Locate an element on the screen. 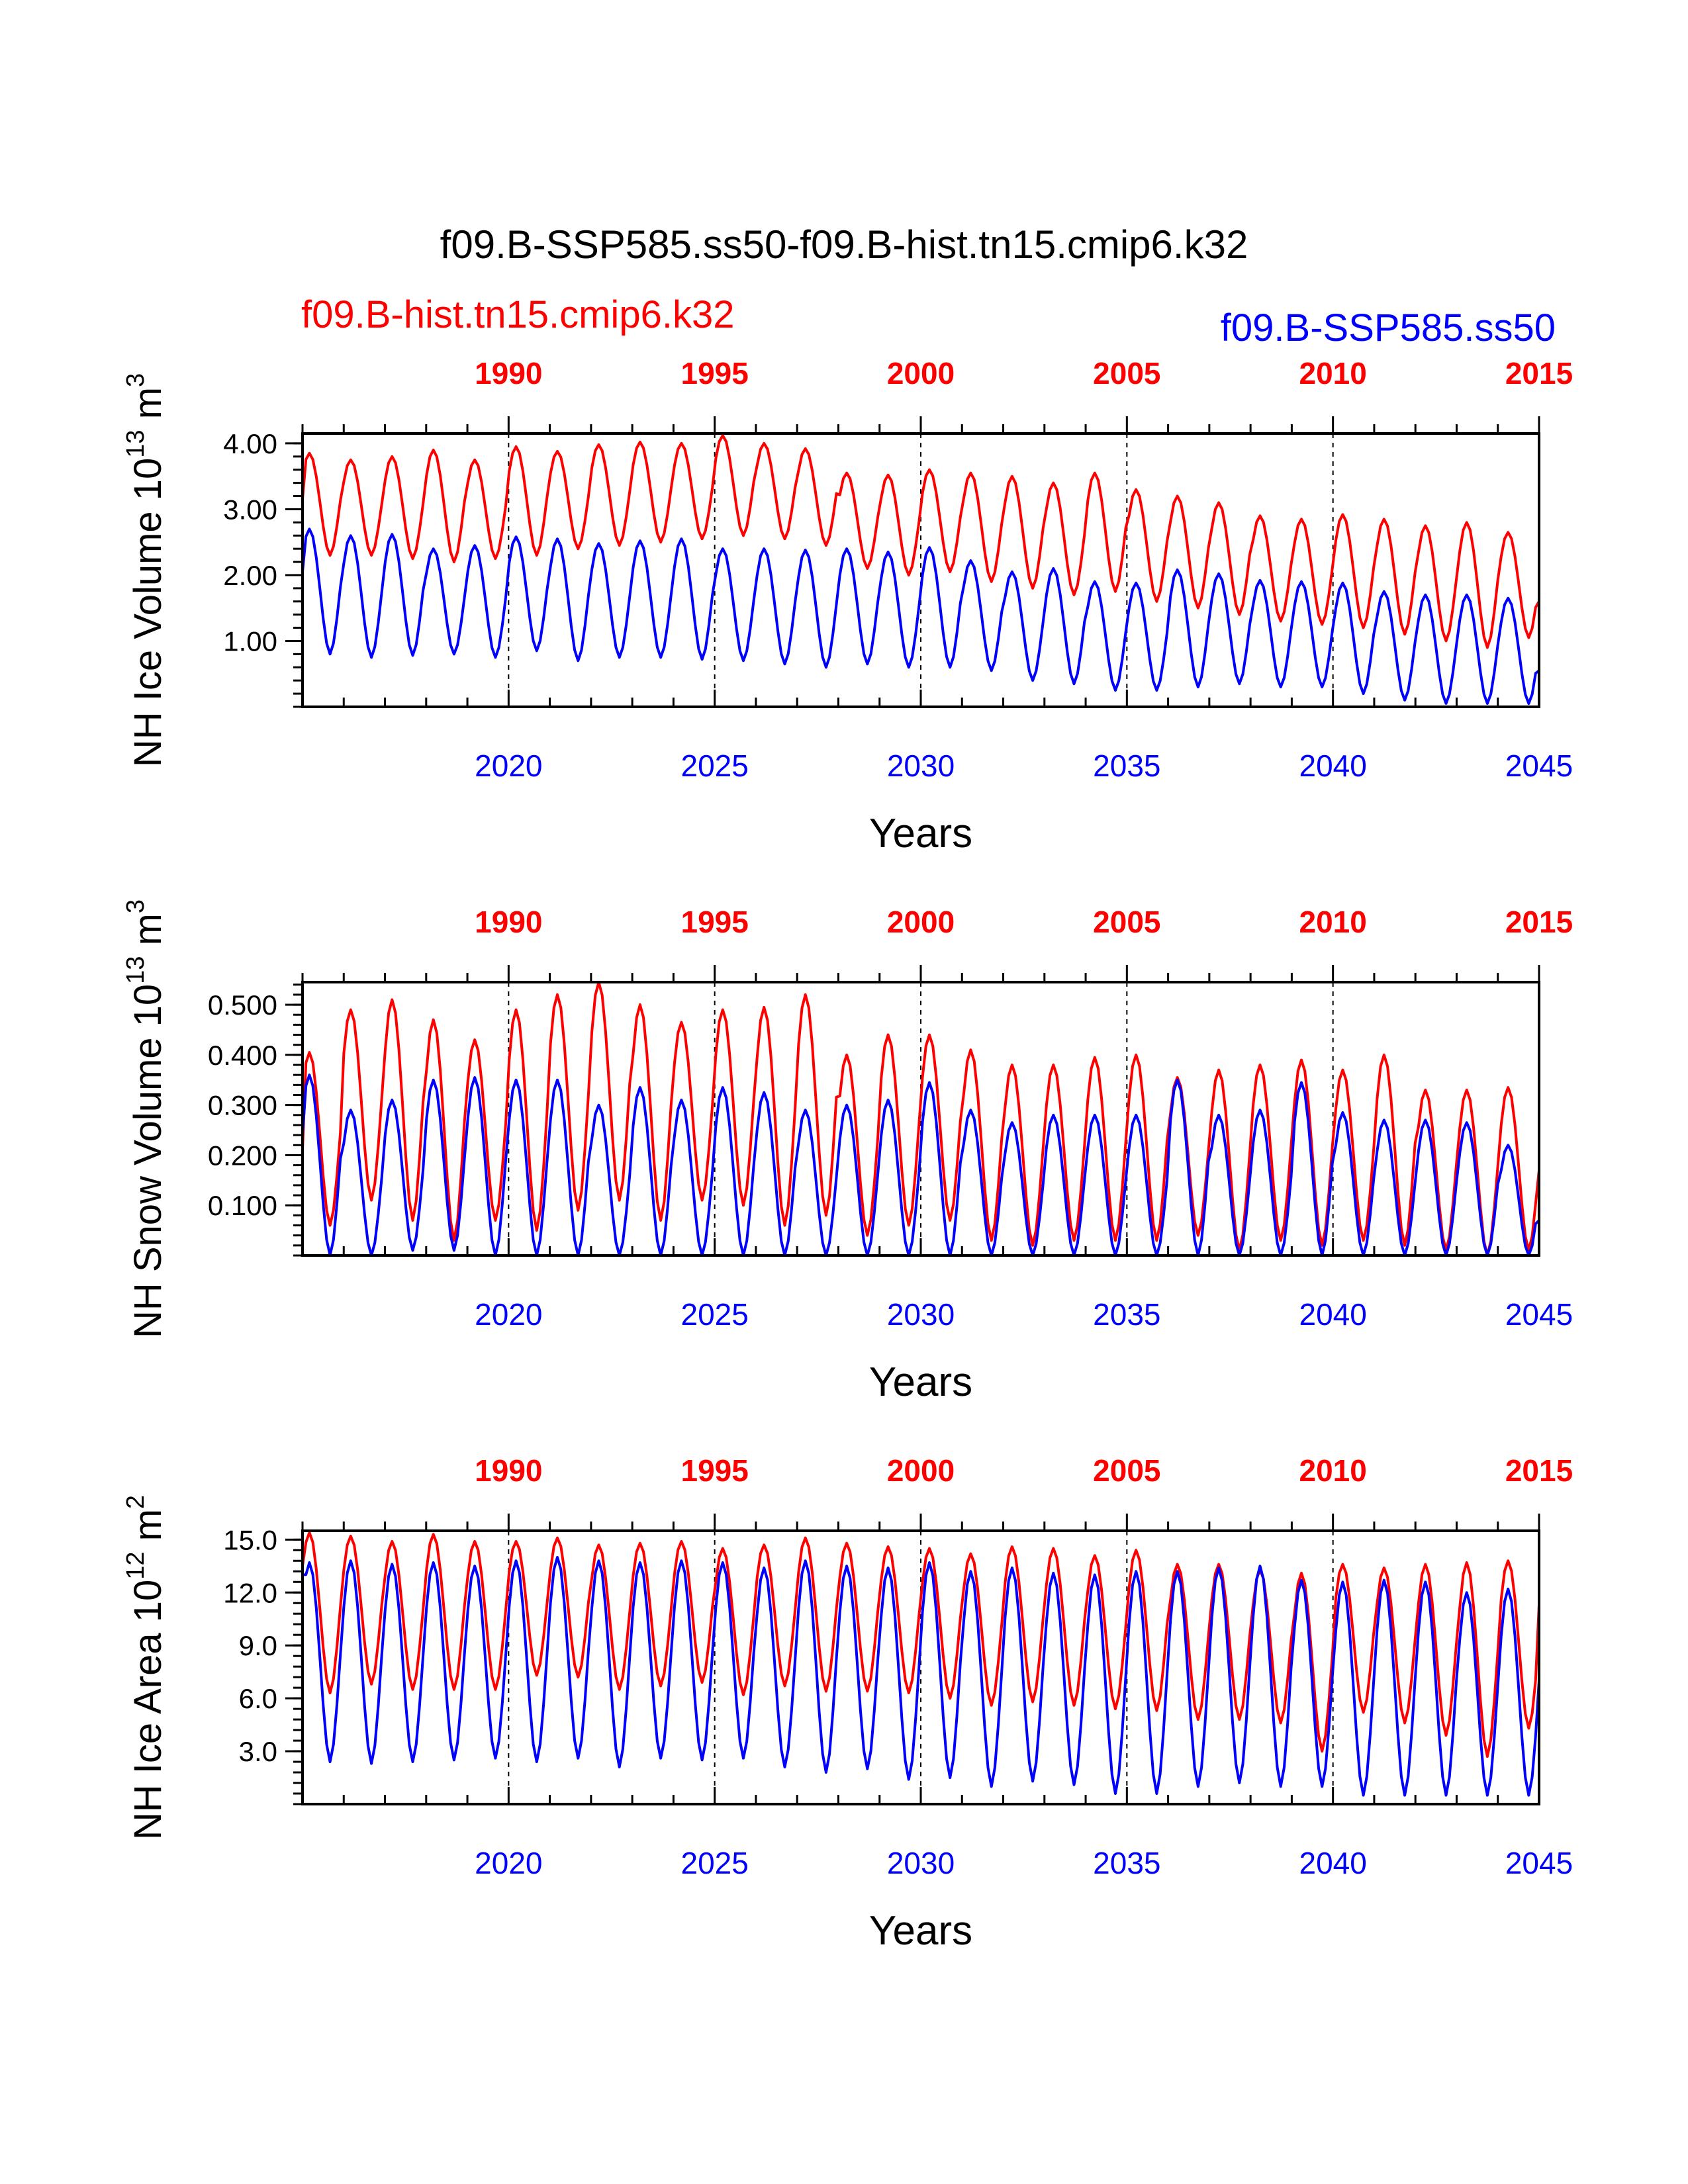 The image size is (1688, 2184). ice-area-series-hist is located at coordinates (920, 1644).